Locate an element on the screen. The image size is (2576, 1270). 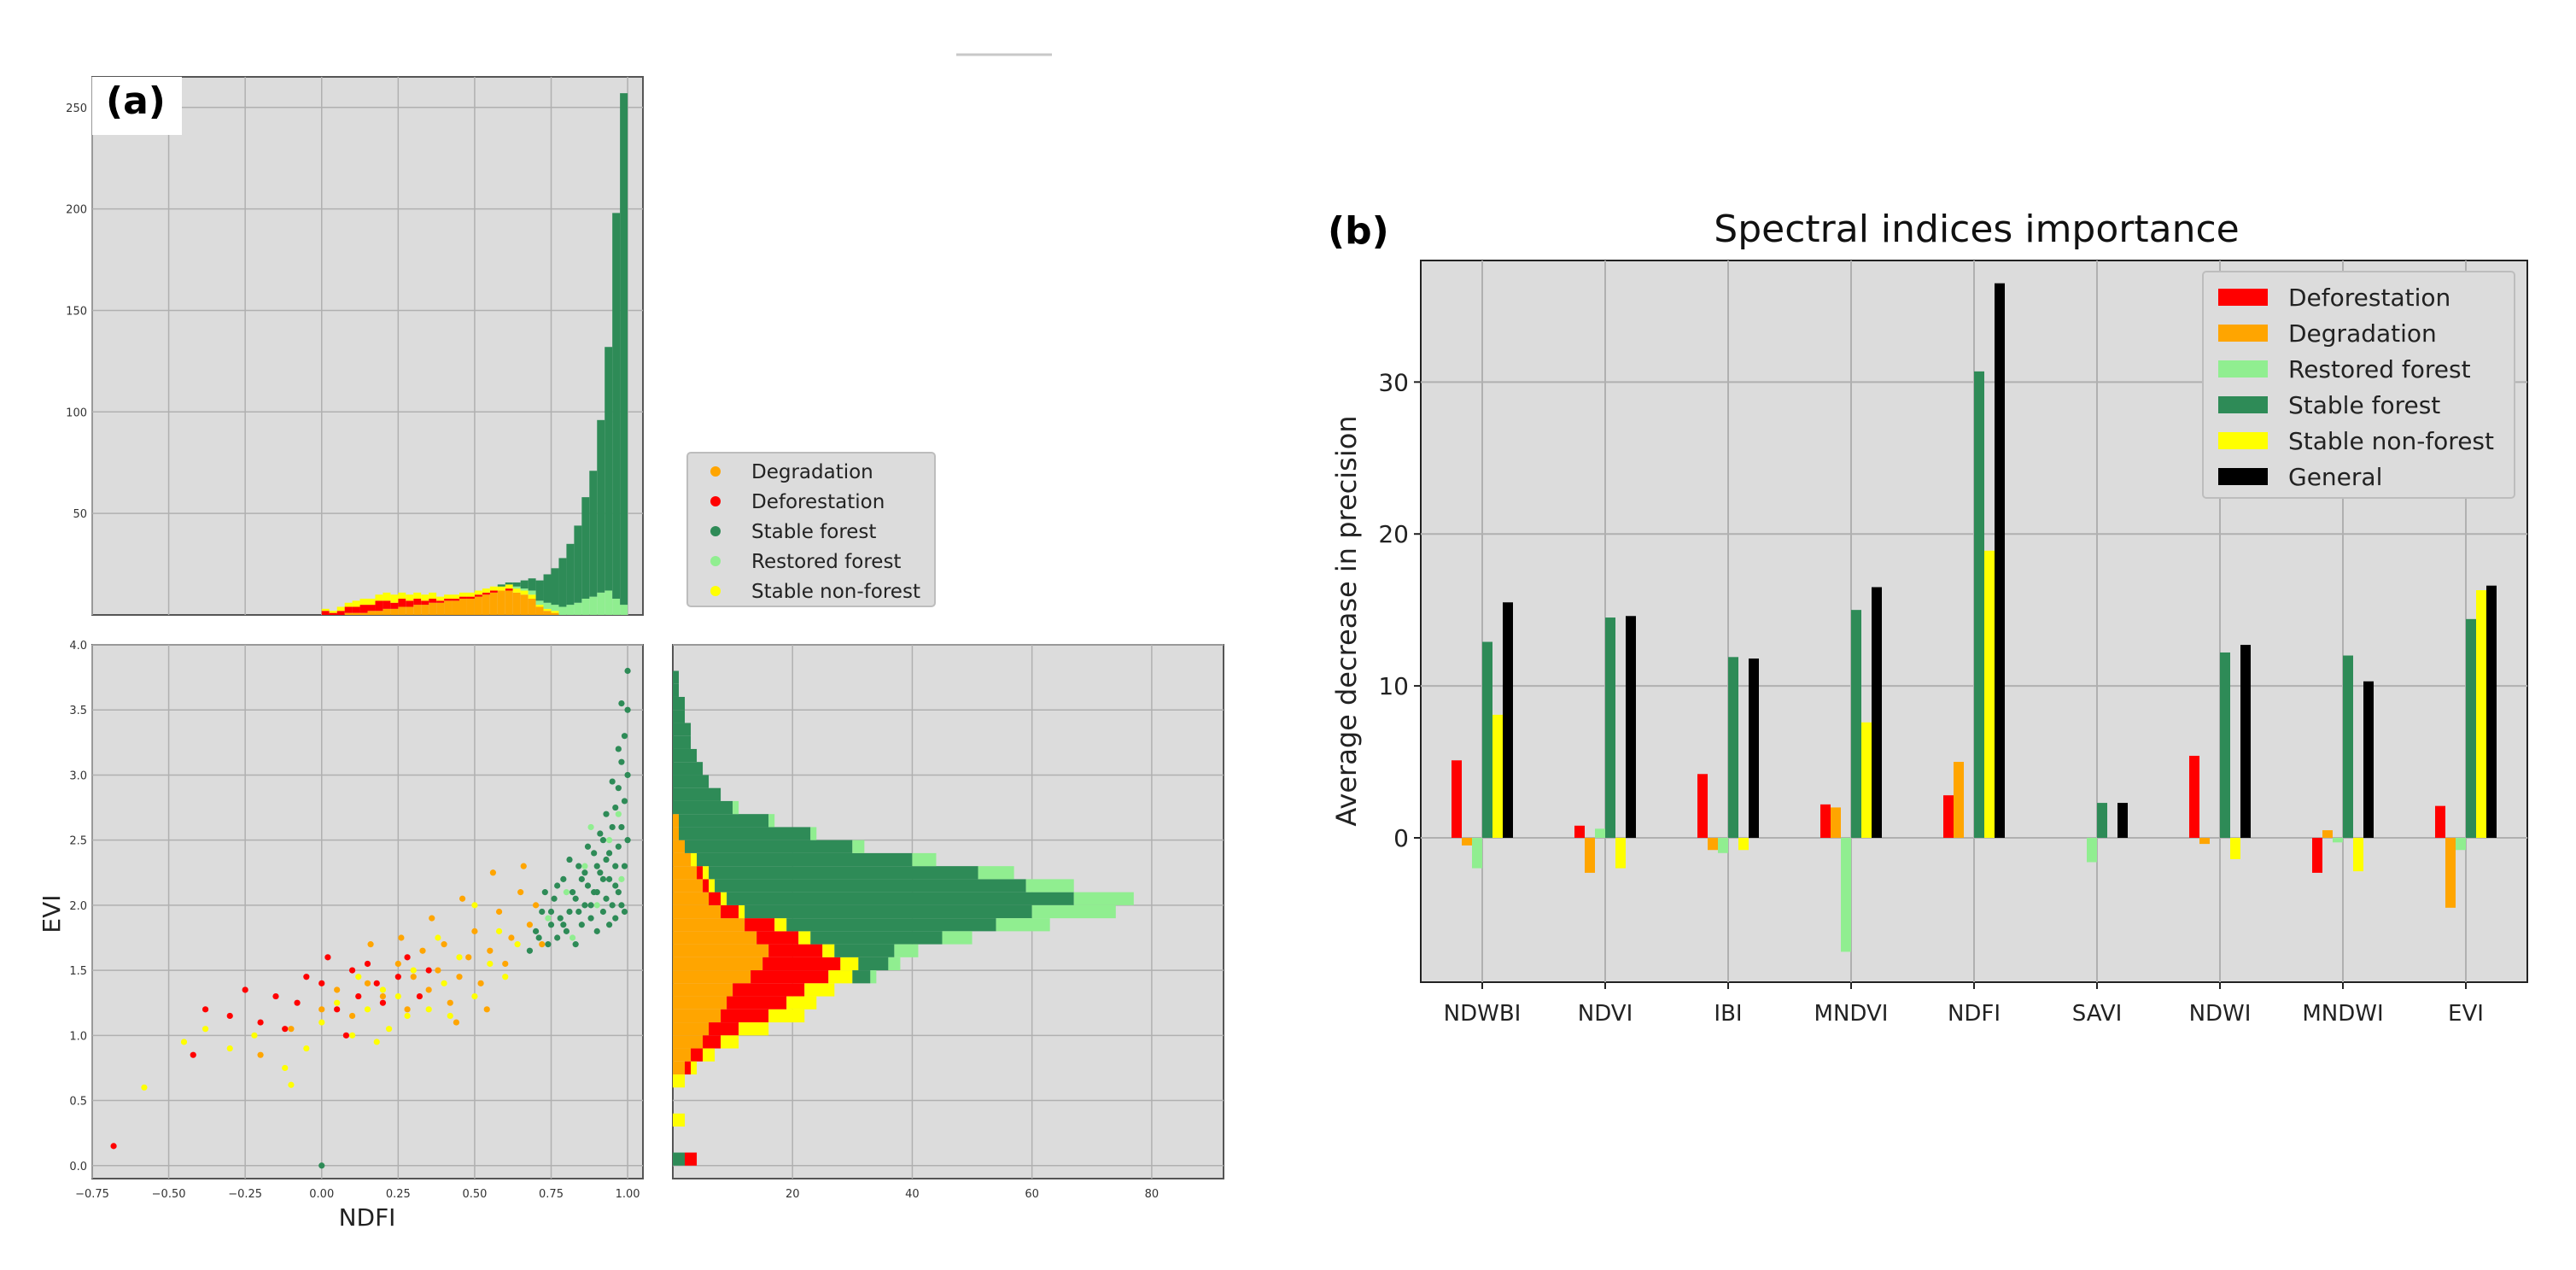
x-tick-label: 0.00 is located at coordinates (321, 1194).